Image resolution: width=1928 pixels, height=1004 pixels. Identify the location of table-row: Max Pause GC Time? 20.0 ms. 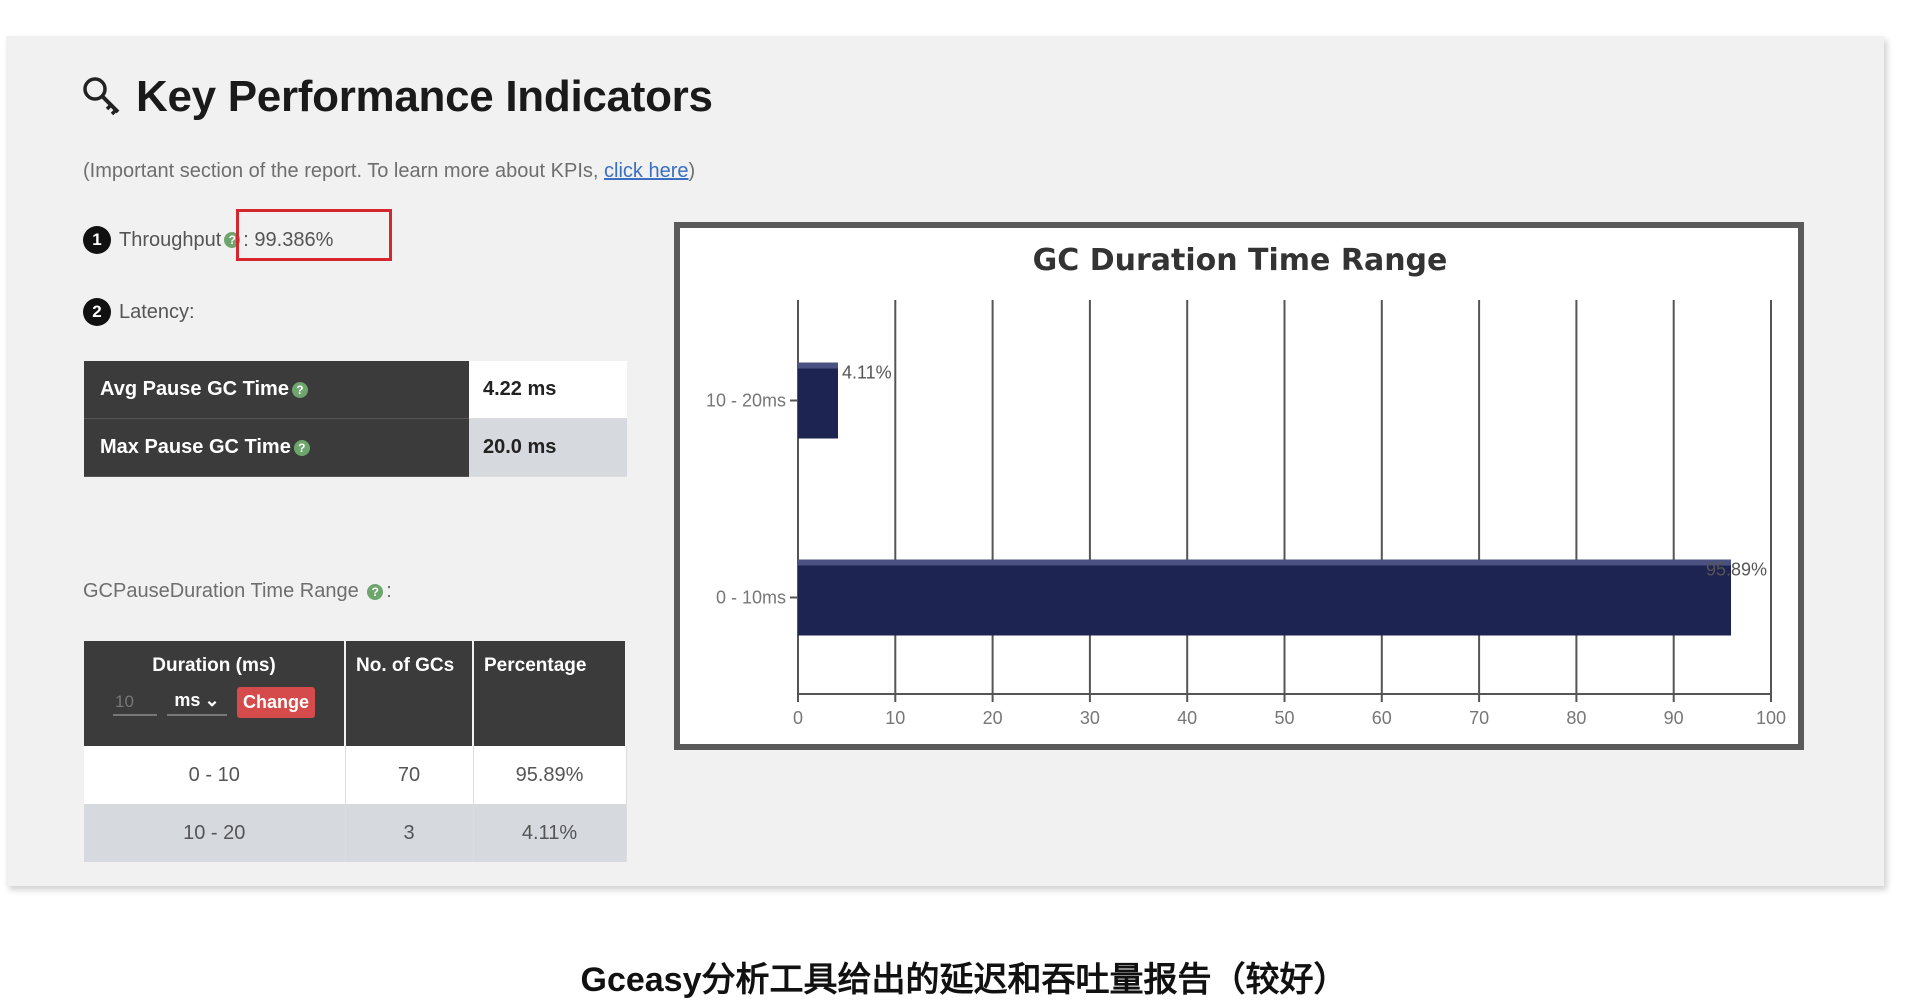
(355, 447).